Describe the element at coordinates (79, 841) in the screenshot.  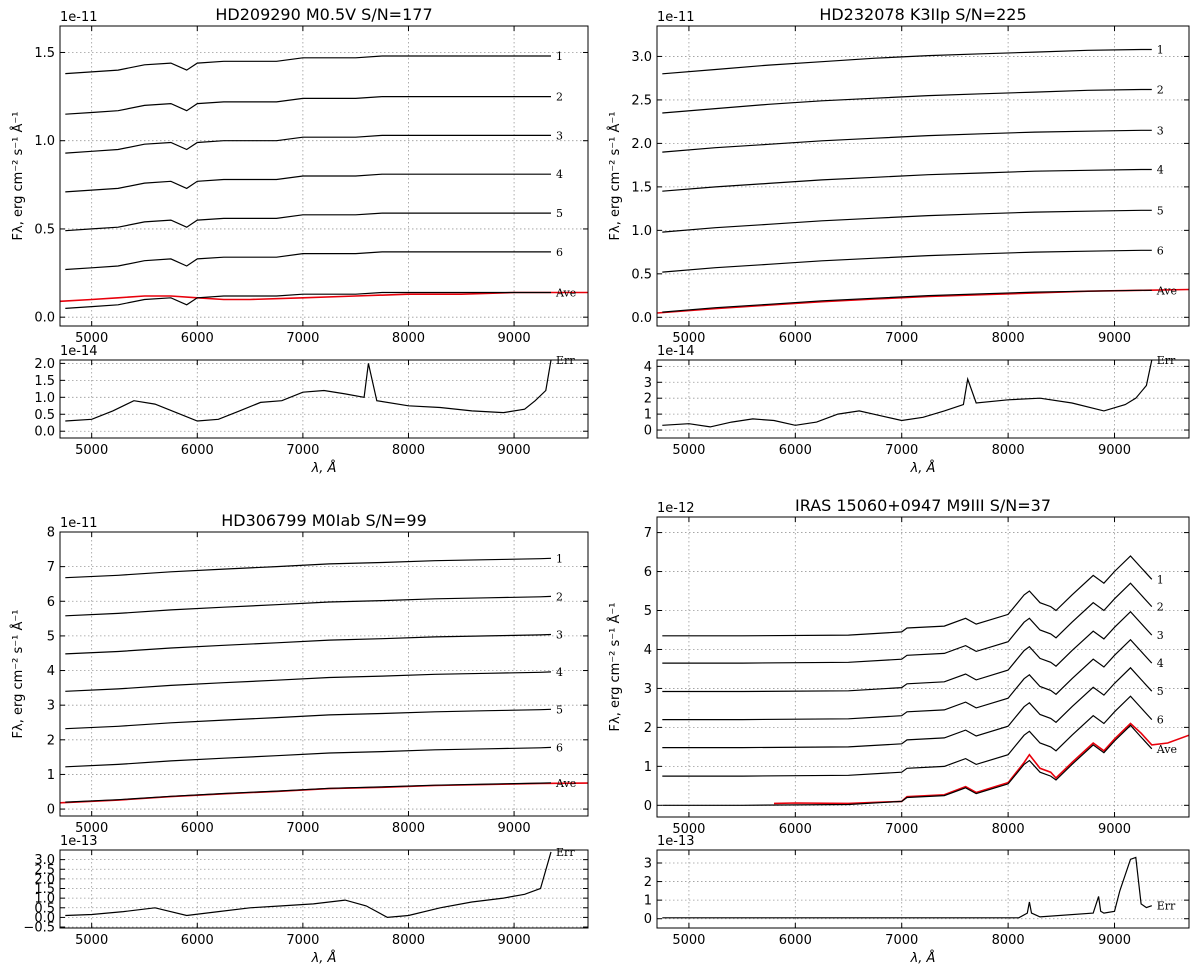
I see `axis-exponent: 1e-13` at that location.